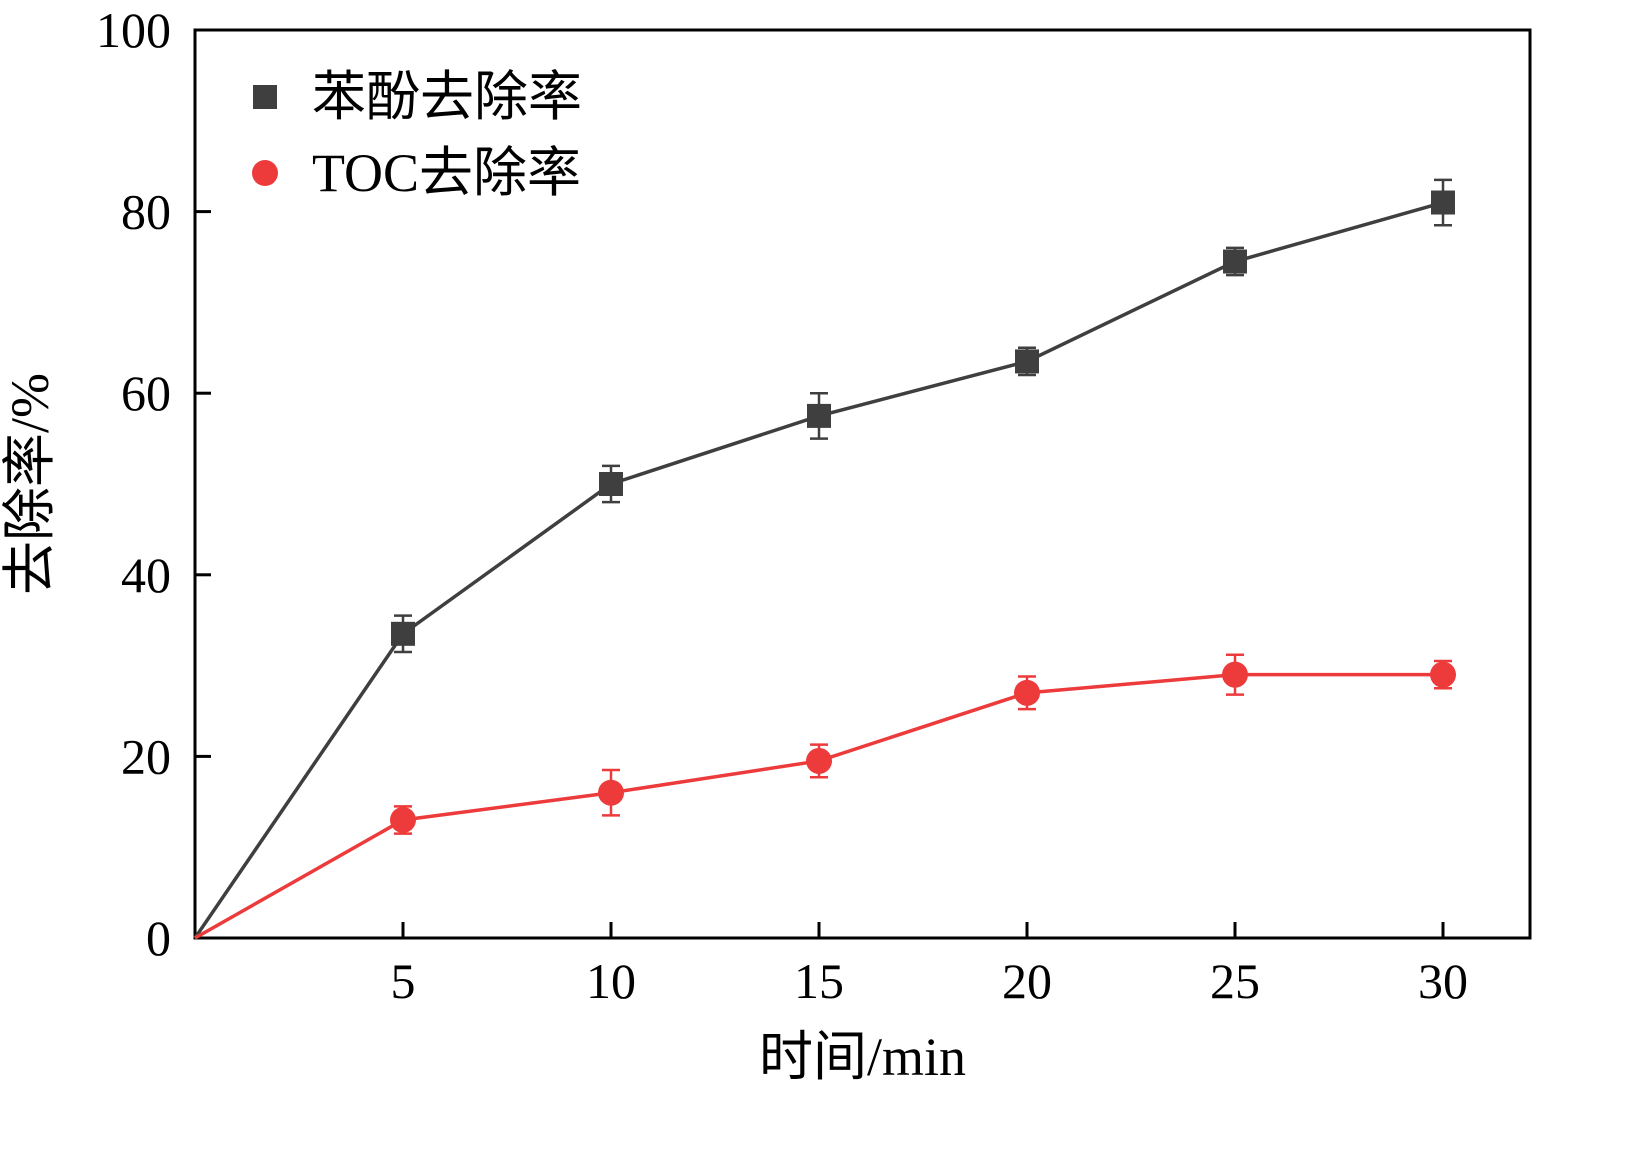 This screenshot has height=1155, width=1632. What do you see at coordinates (1443, 981) in the screenshot?
I see `x-tick-label: 30` at bounding box center [1443, 981].